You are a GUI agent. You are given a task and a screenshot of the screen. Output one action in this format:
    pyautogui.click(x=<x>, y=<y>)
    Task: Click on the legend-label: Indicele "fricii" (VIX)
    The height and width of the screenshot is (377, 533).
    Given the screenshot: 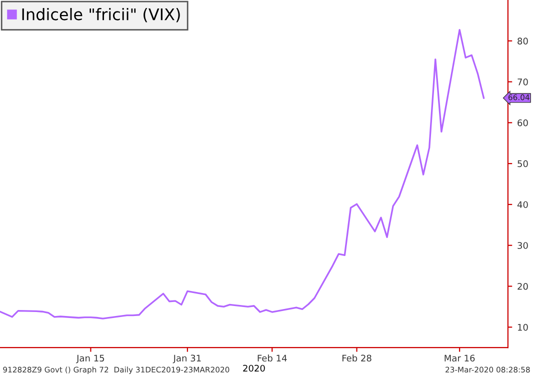 What is the action you would take?
    pyautogui.click(x=101, y=15)
    